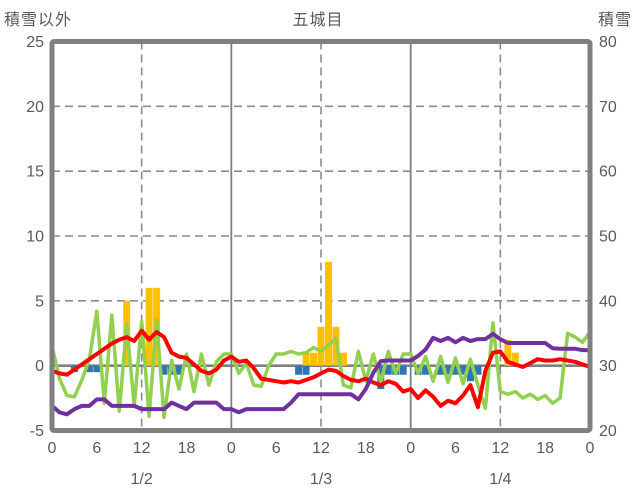 Image resolution: width=636 pixels, height=501 pixels. Describe the element at coordinates (321, 369) in the screenshot. I see `red-temperature-line` at that location.